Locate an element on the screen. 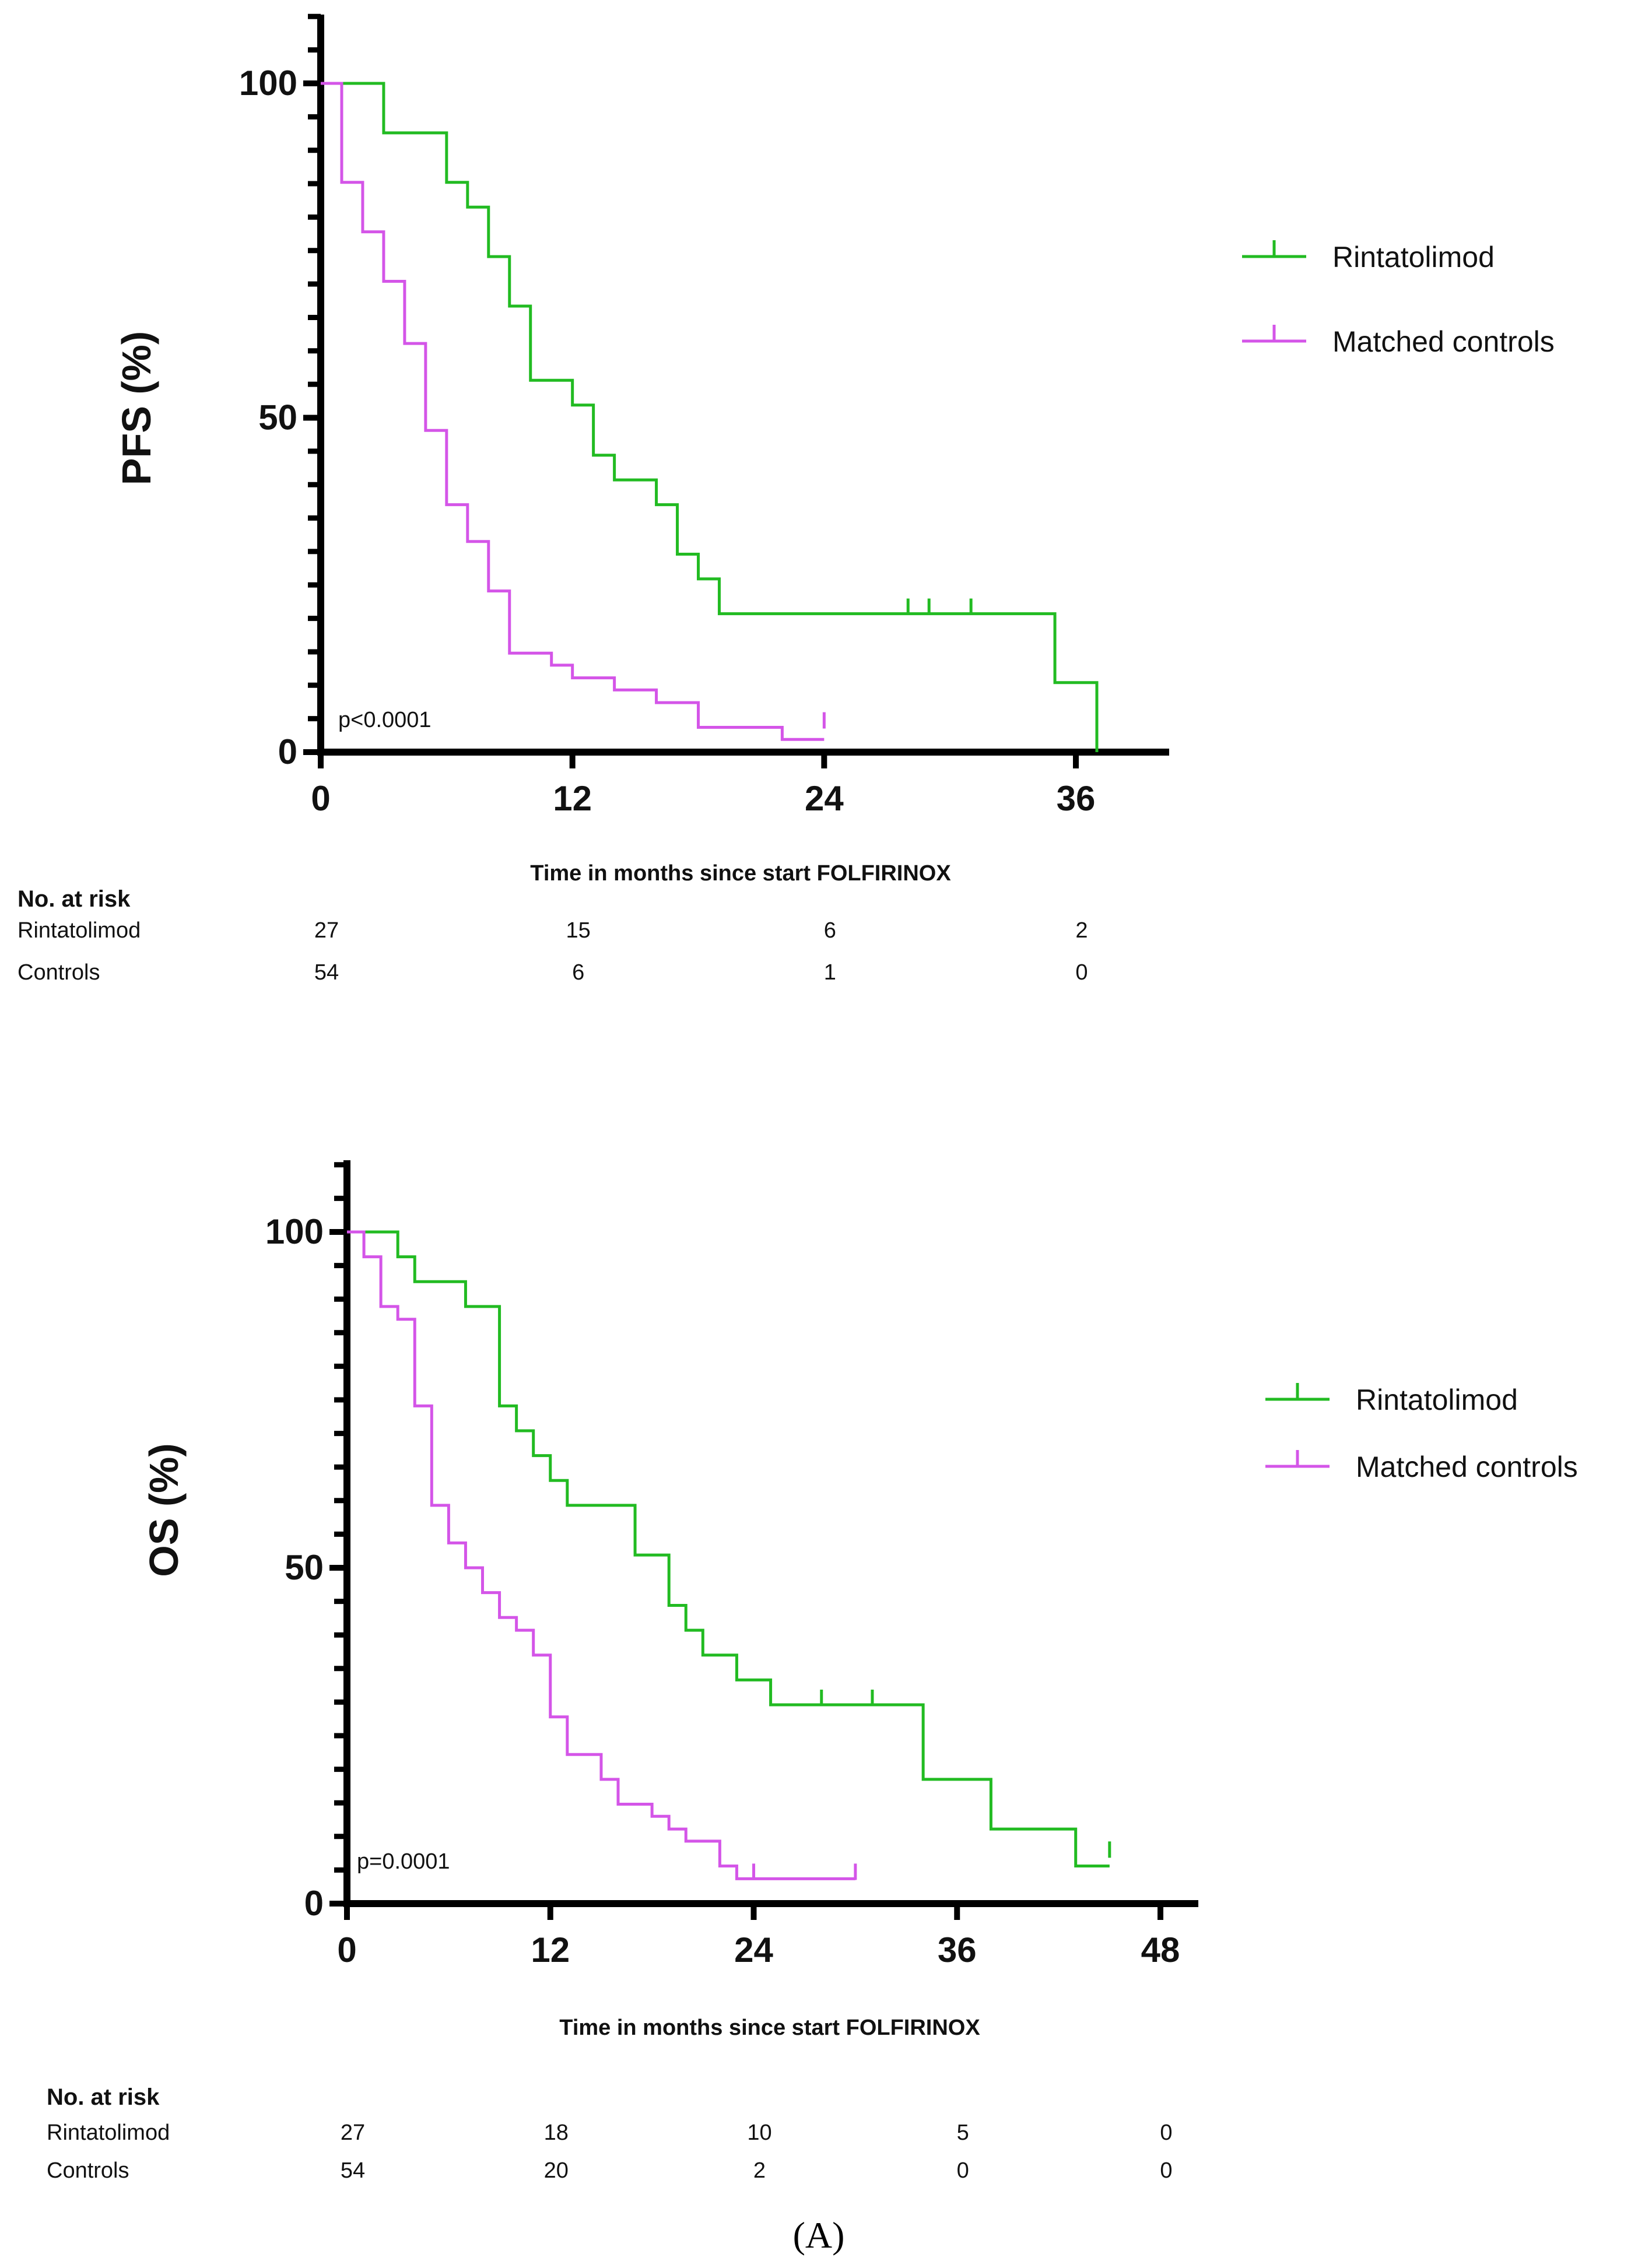  os-y-axis-label: OS (%) is located at coordinates (164, 1510).